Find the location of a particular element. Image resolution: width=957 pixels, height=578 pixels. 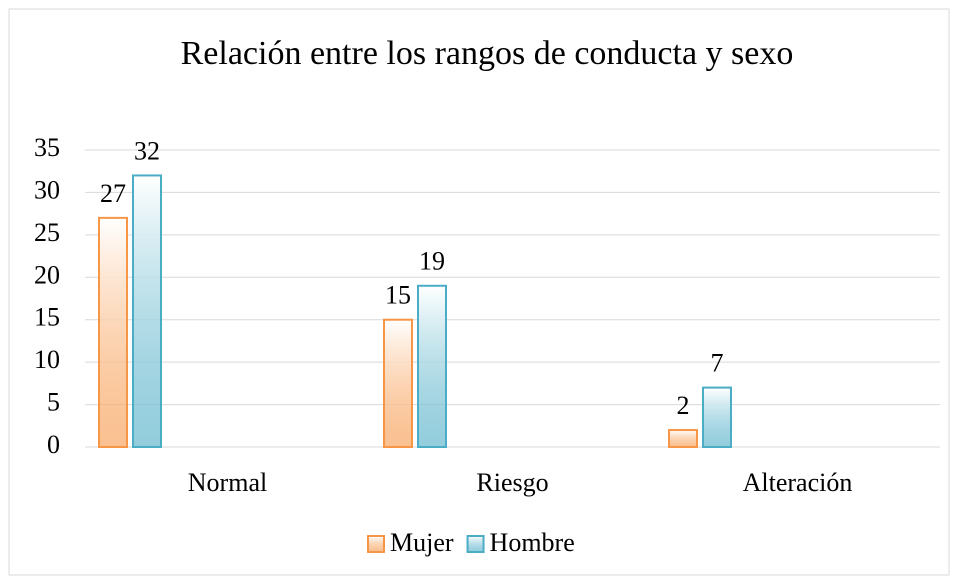

legend-label: Hombre is located at coordinates (532, 542).